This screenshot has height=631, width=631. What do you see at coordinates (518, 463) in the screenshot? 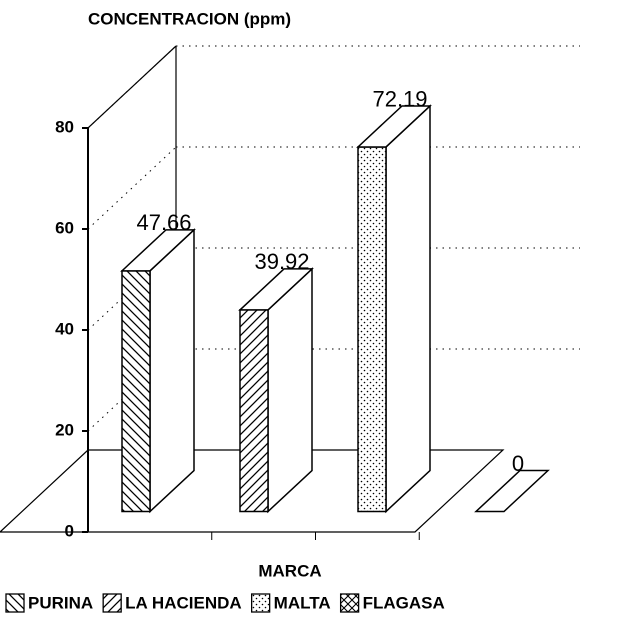
I see `value-label: 0` at bounding box center [518, 463].